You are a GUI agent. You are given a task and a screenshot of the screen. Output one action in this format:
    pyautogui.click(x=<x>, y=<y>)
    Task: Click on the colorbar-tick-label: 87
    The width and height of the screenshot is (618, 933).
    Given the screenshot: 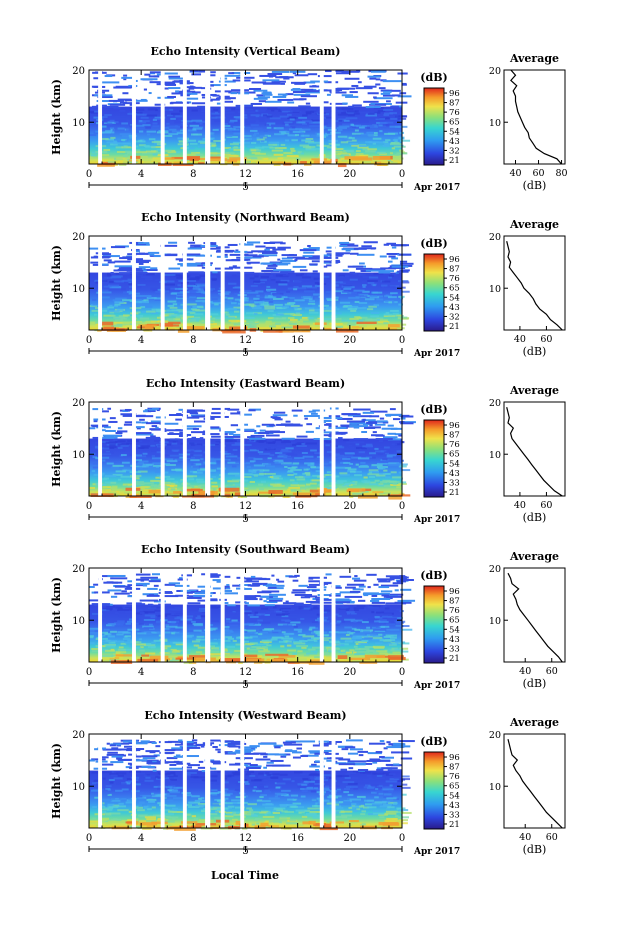 What is the action you would take?
    pyautogui.click(x=454, y=270)
    